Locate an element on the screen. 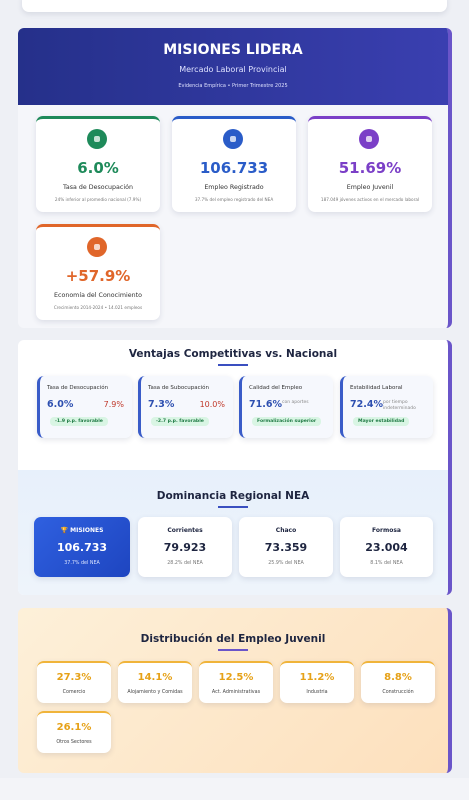 This screenshot has width=469, height=800. region-name: Chaco is located at coordinates (286, 530).